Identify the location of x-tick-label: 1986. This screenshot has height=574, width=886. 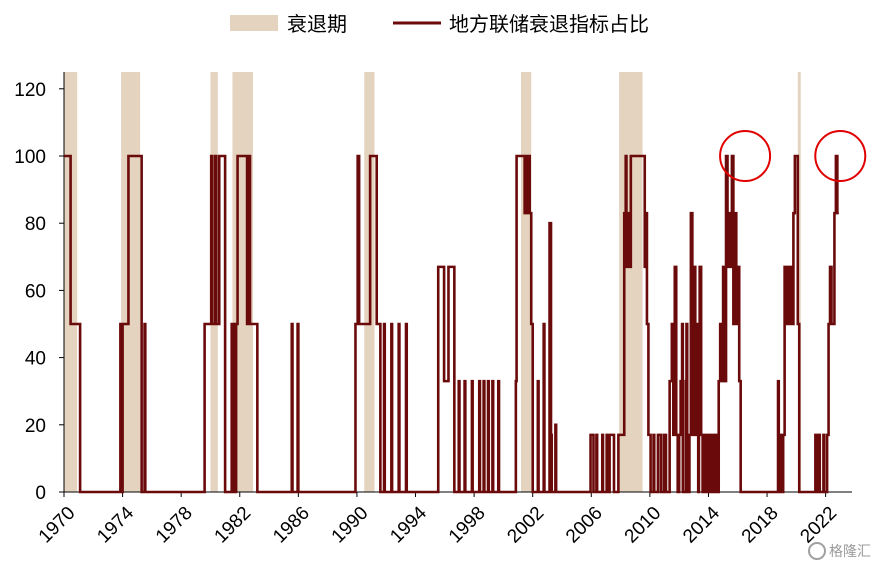
(291, 525).